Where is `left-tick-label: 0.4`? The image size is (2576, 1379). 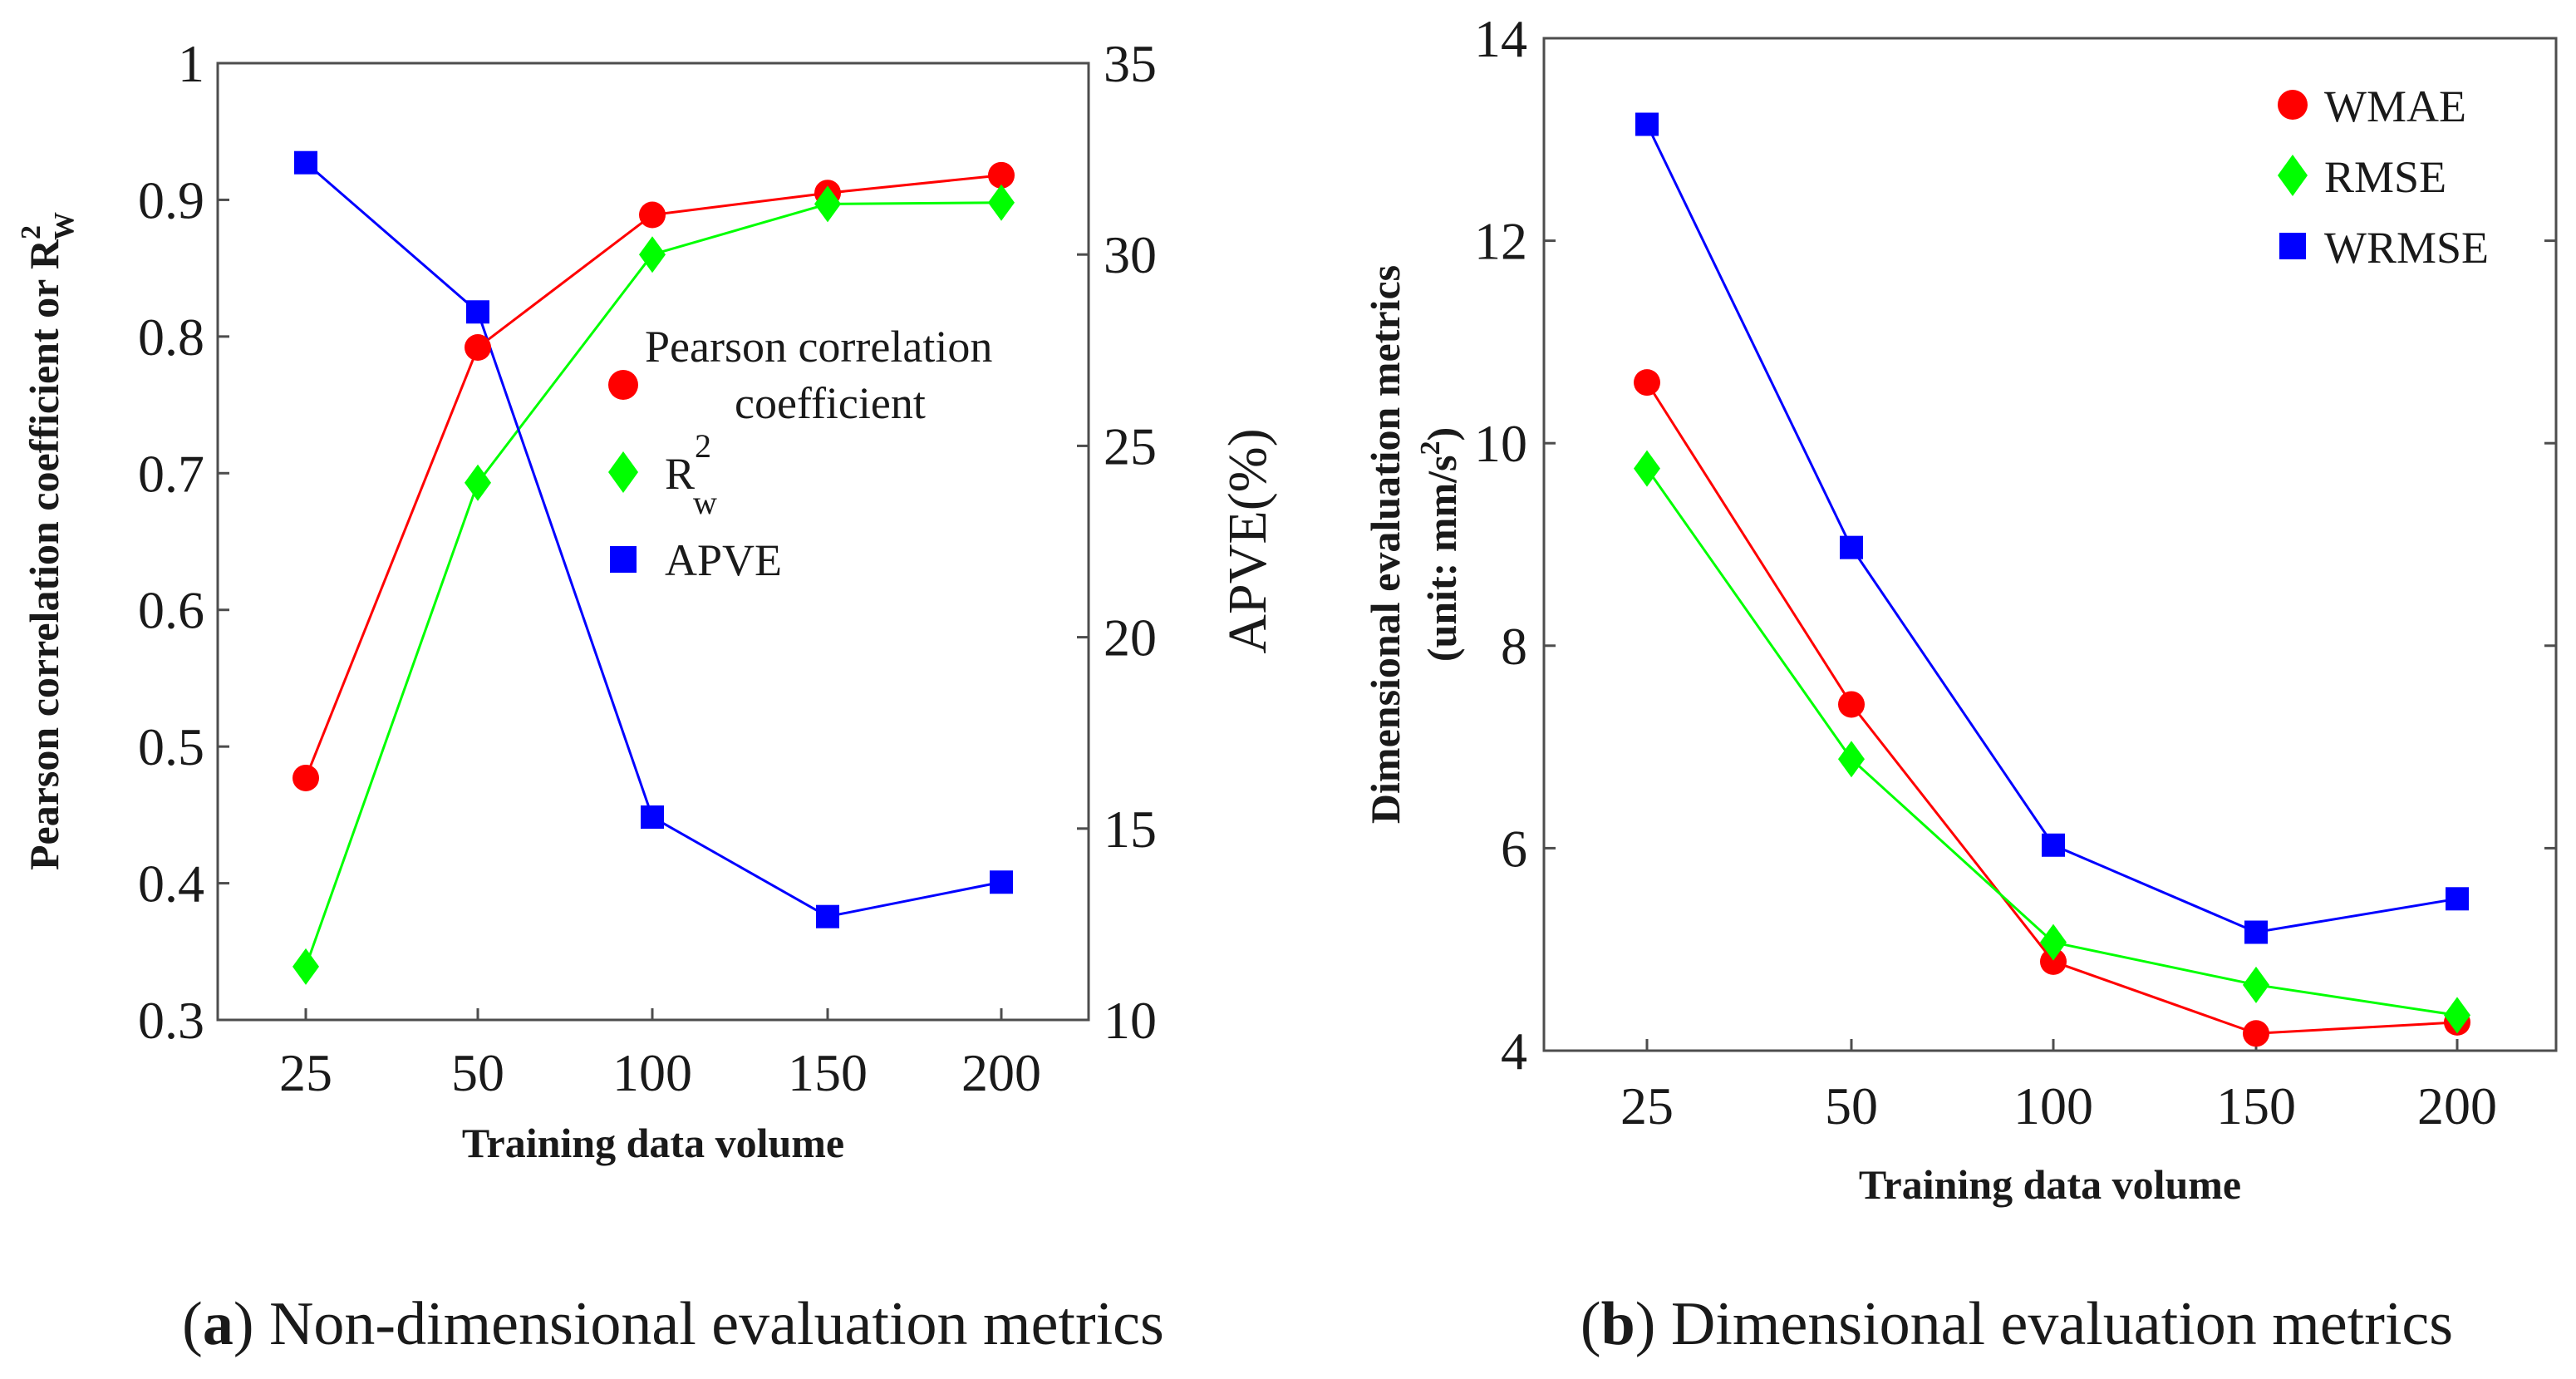
left-tick-label: 0.4 is located at coordinates (171, 884).